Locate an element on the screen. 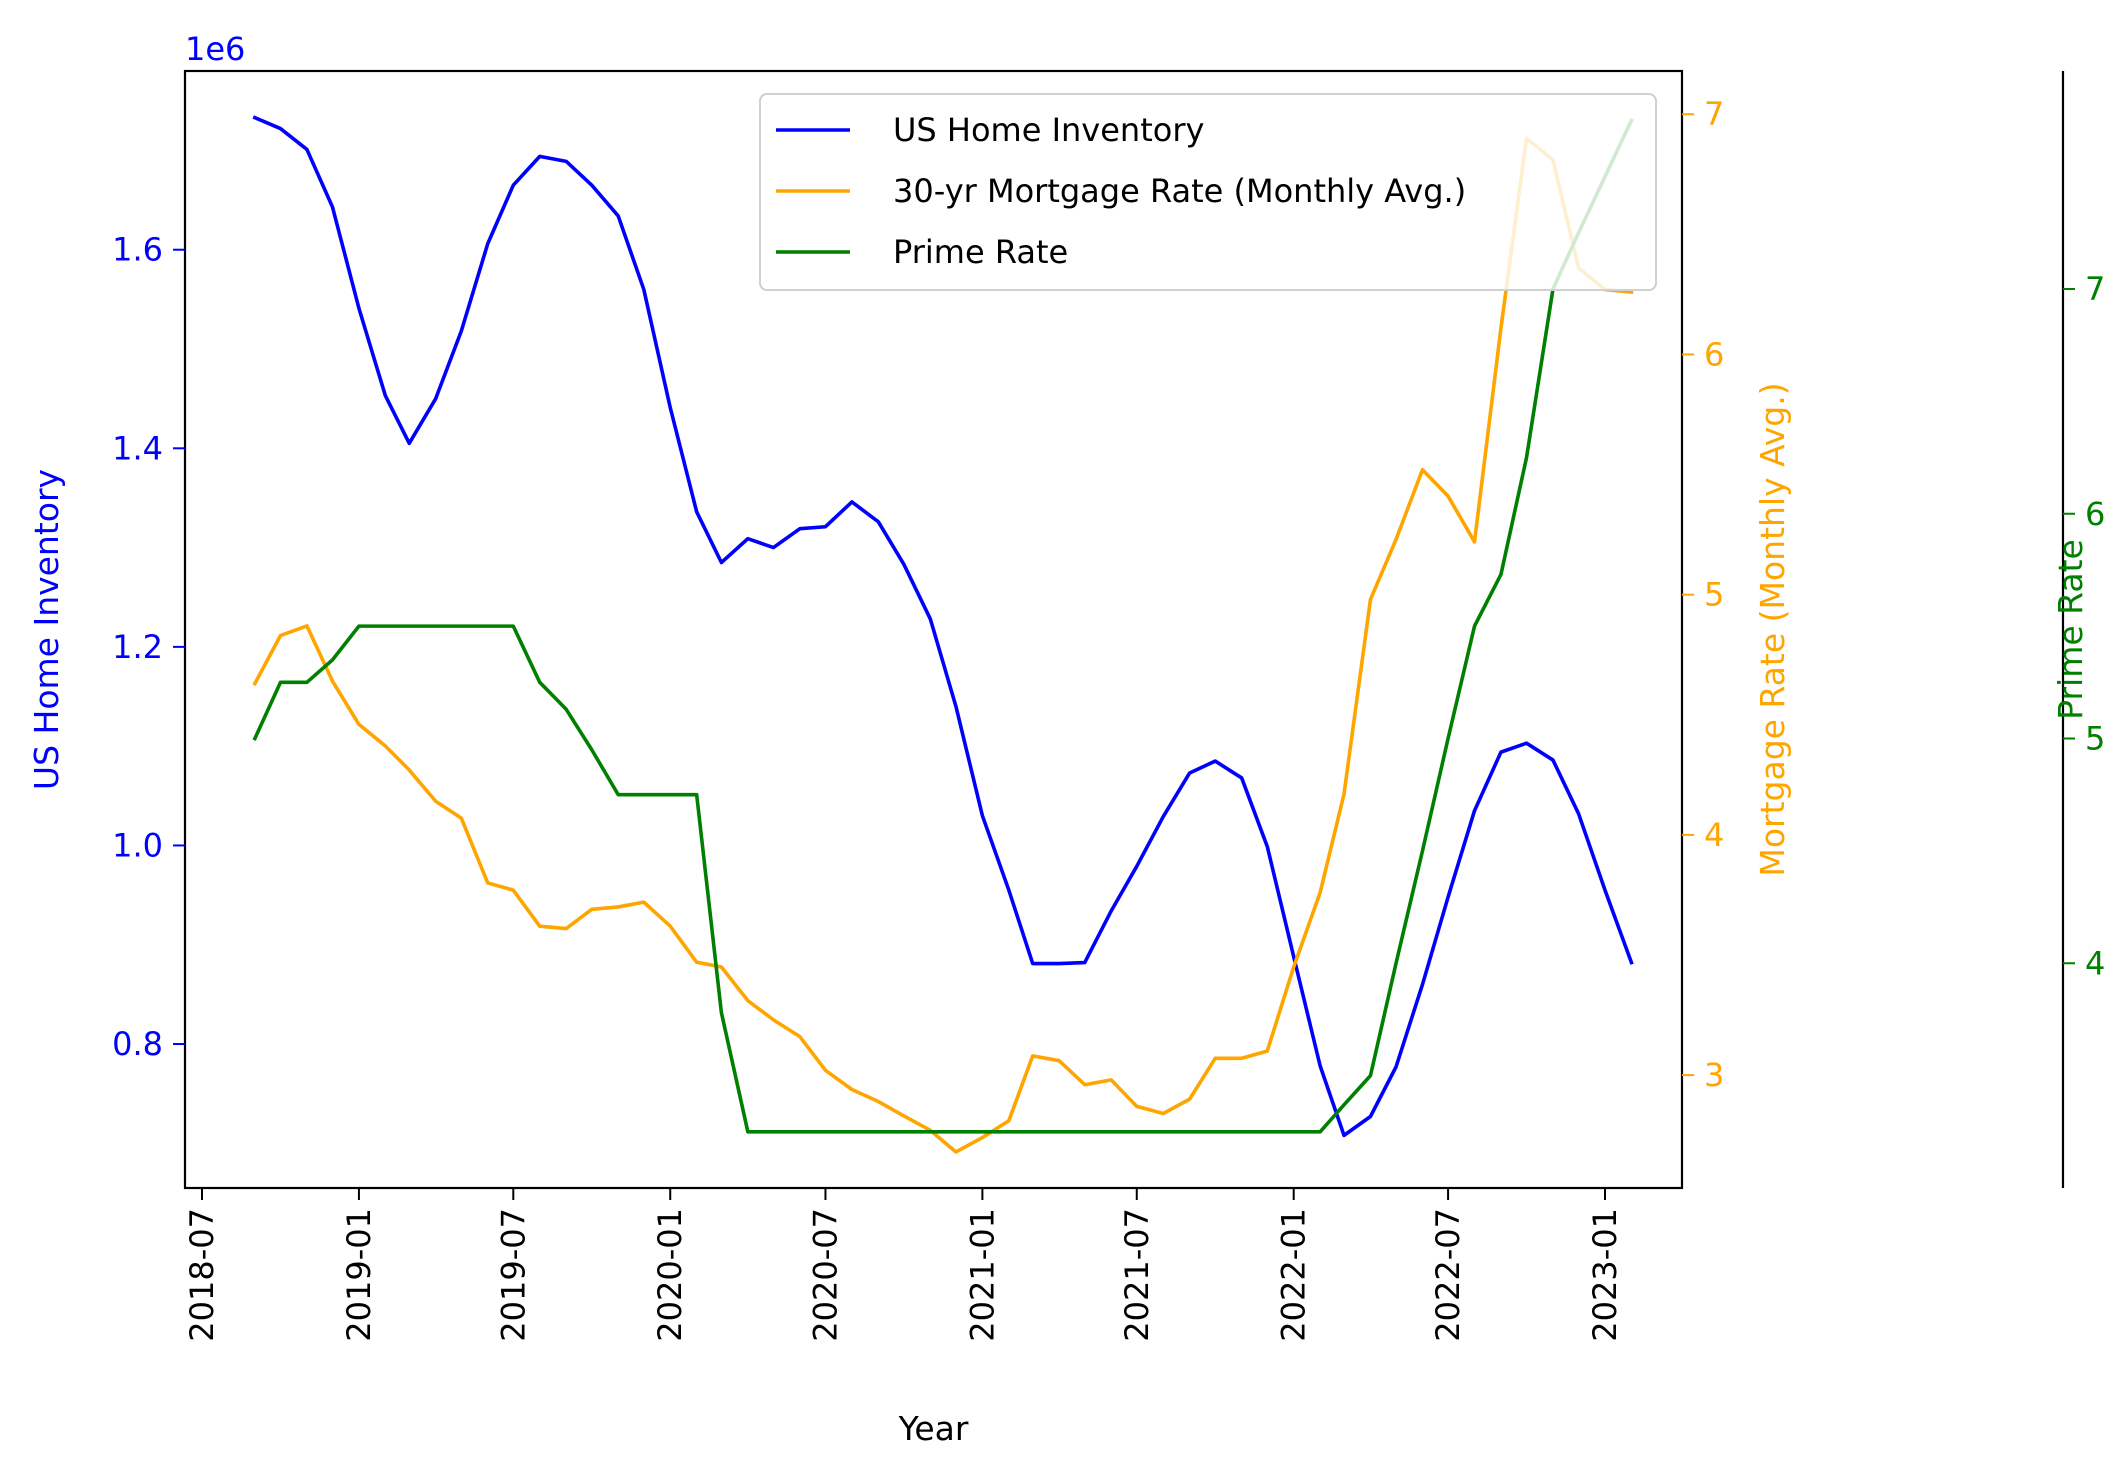 This screenshot has width=2114, height=1472. left-tick-label-3: 1.4 is located at coordinates (137, 448).